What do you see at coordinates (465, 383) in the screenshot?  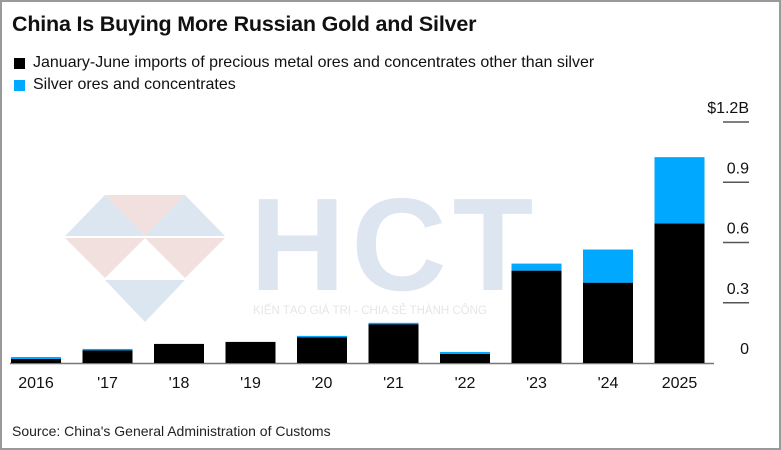 I see `x-tick-label: '22` at bounding box center [465, 383].